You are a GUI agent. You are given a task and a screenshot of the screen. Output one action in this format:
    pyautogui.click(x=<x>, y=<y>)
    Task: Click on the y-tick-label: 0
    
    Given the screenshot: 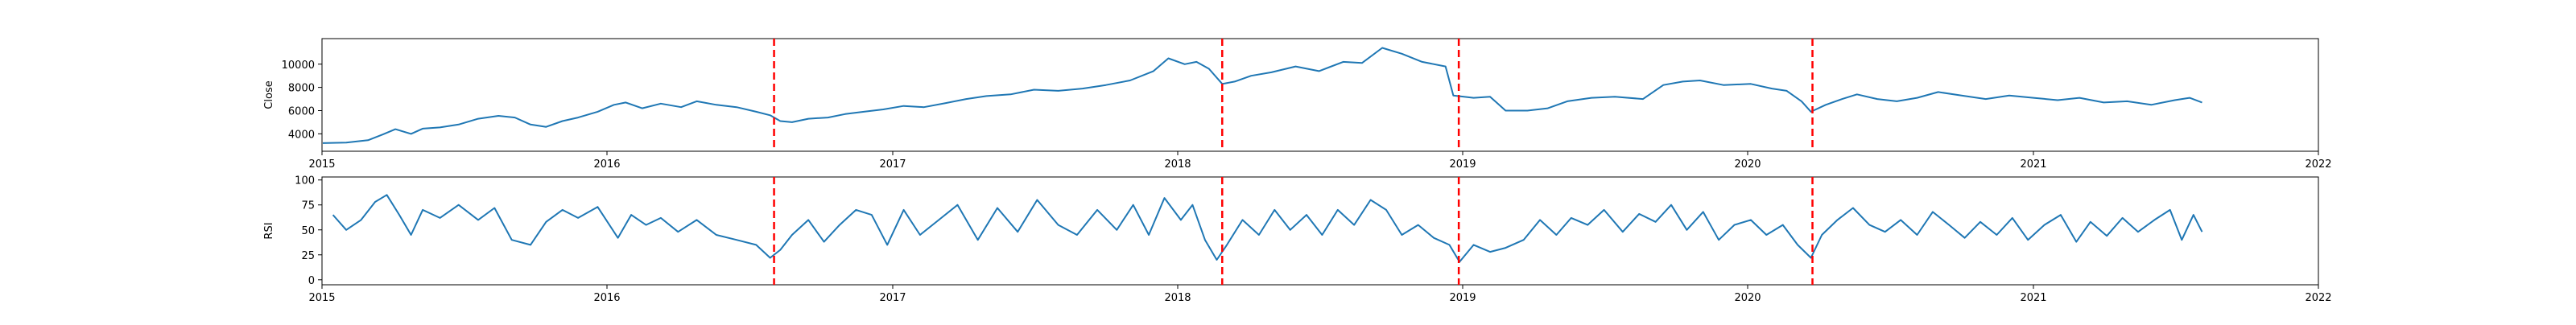 What is the action you would take?
    pyautogui.click(x=311, y=281)
    